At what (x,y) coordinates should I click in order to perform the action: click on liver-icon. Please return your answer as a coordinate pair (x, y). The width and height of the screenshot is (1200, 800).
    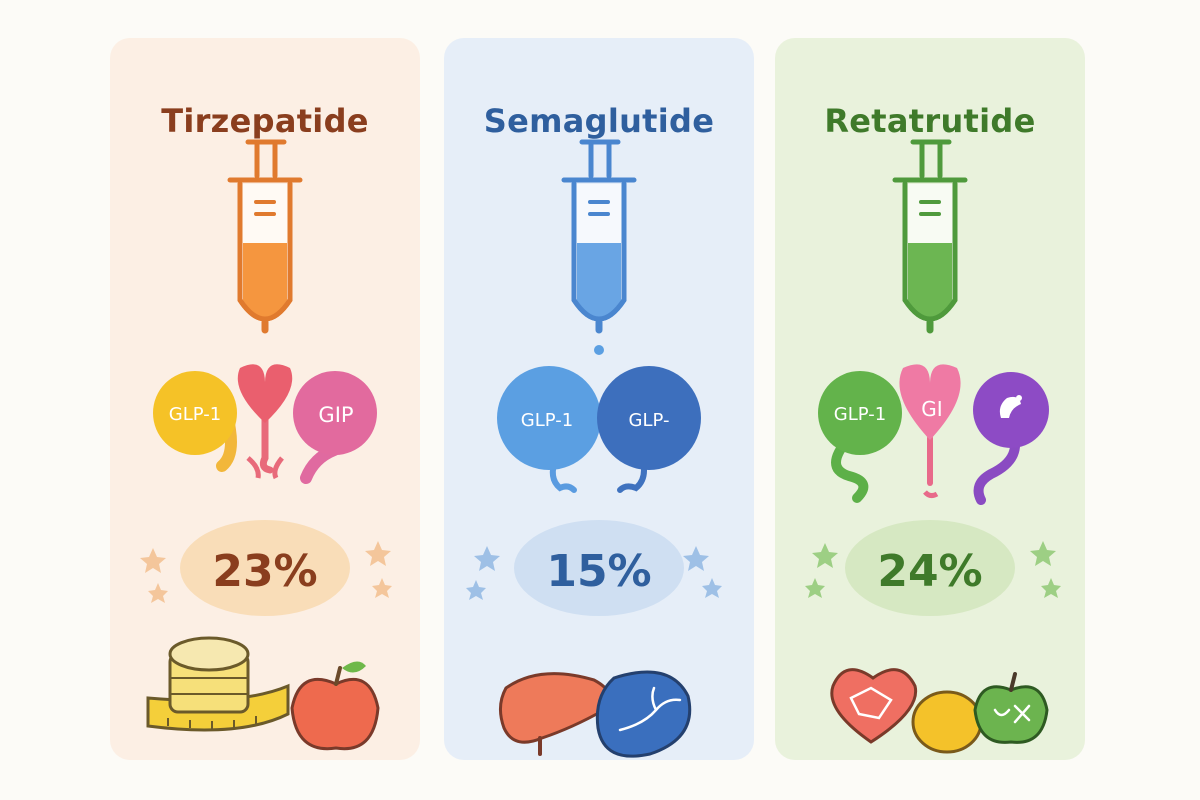
    Looking at the image, I should click on (555, 714).